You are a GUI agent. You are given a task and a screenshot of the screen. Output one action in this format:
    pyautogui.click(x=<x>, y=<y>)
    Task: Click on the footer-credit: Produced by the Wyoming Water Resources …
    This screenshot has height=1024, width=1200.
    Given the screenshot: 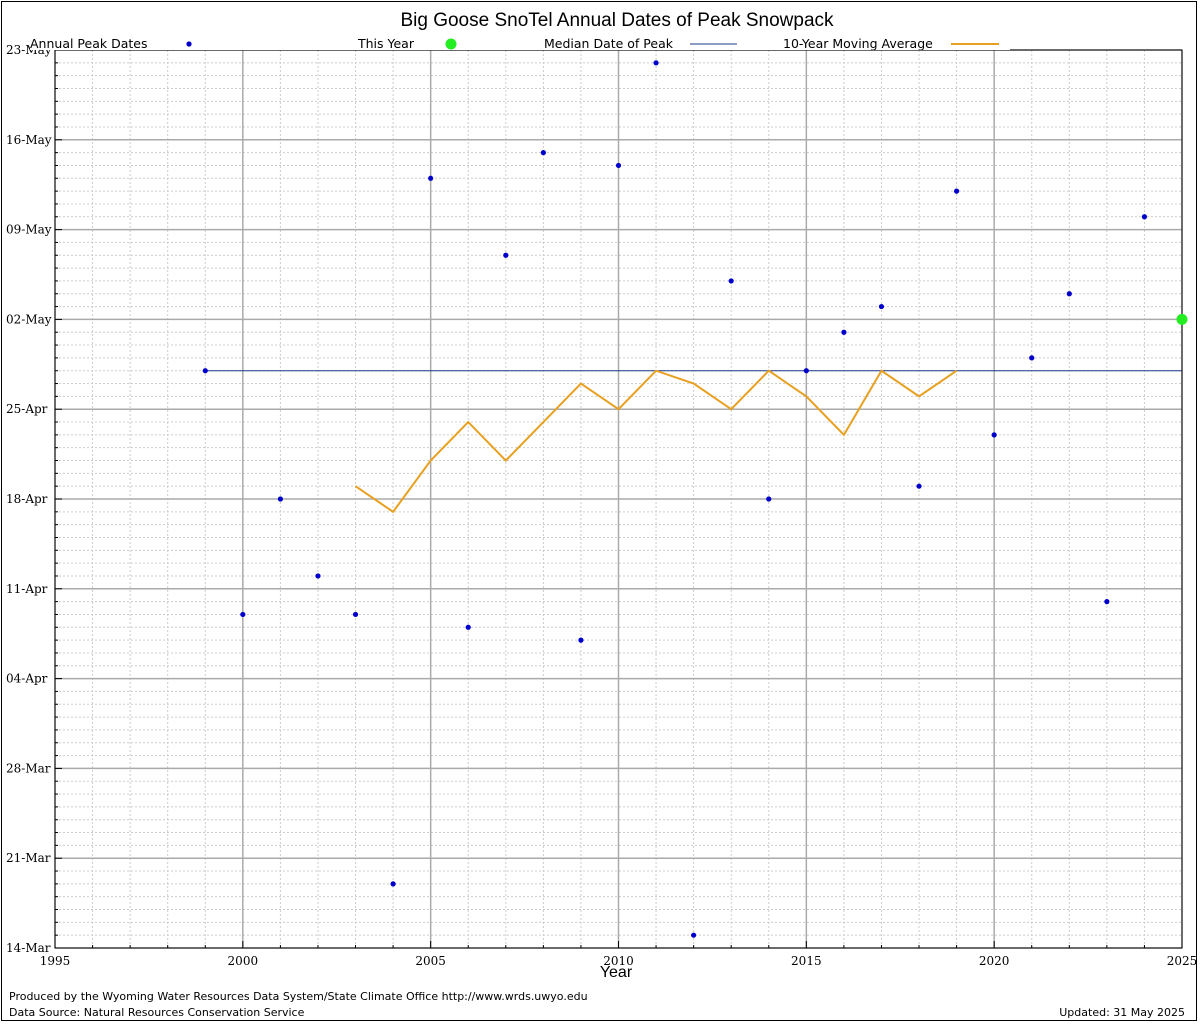 What is the action you would take?
    pyautogui.click(x=298, y=996)
    